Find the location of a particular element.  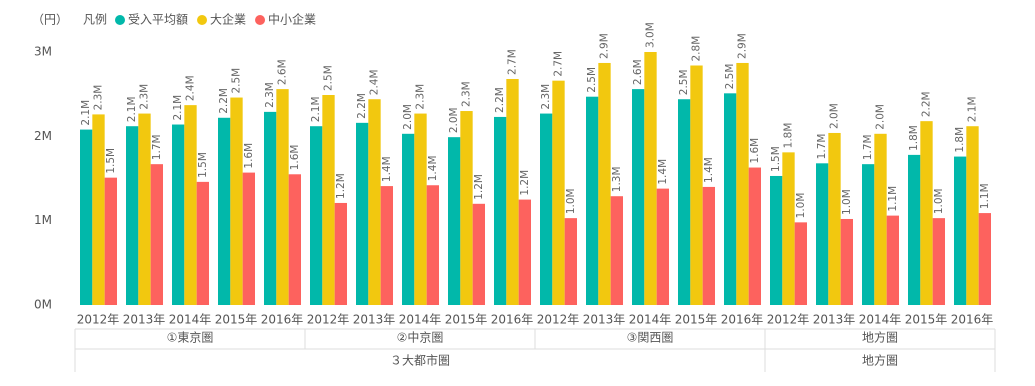

value-label: 1.8M is located at coordinates (960, 140).